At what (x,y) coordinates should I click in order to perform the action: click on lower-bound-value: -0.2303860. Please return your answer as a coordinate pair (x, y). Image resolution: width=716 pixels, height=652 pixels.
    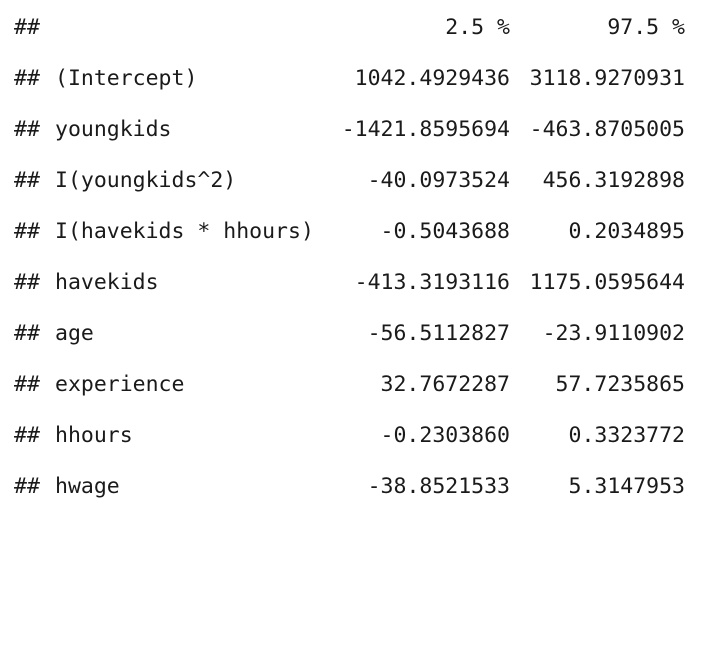
    Looking at the image, I should click on (445, 435).